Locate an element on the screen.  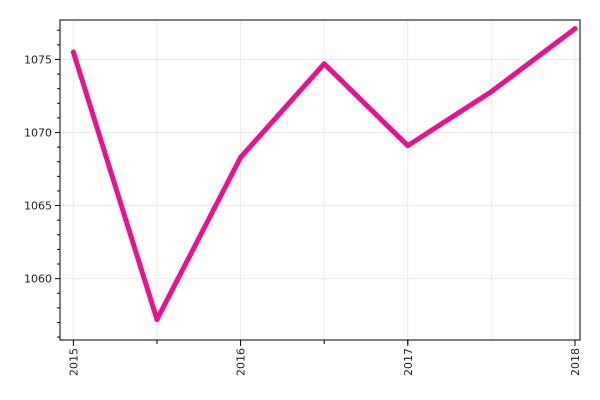
y-tick-label: 1075 is located at coordinates (38, 59).